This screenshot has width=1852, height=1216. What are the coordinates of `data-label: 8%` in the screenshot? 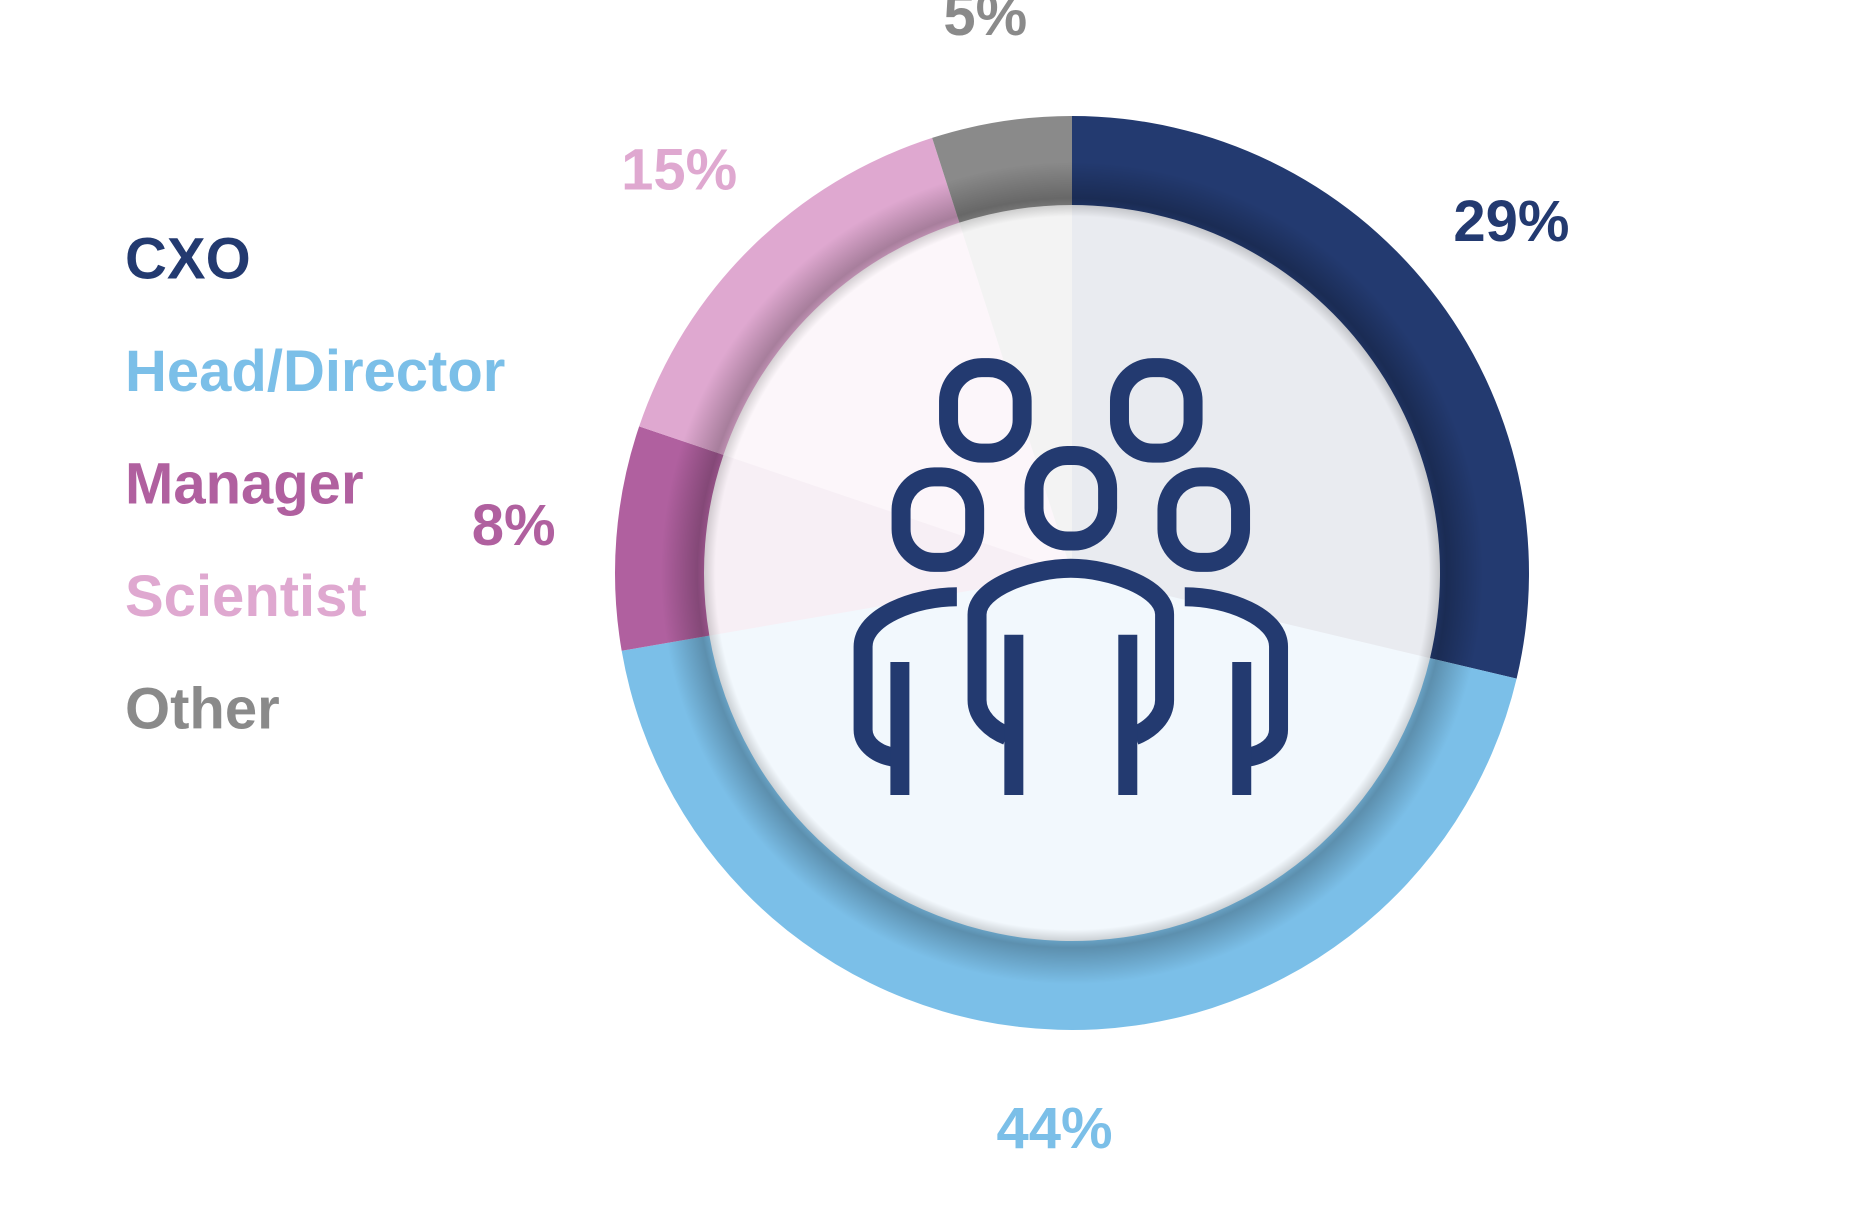 It's located at (514, 525).